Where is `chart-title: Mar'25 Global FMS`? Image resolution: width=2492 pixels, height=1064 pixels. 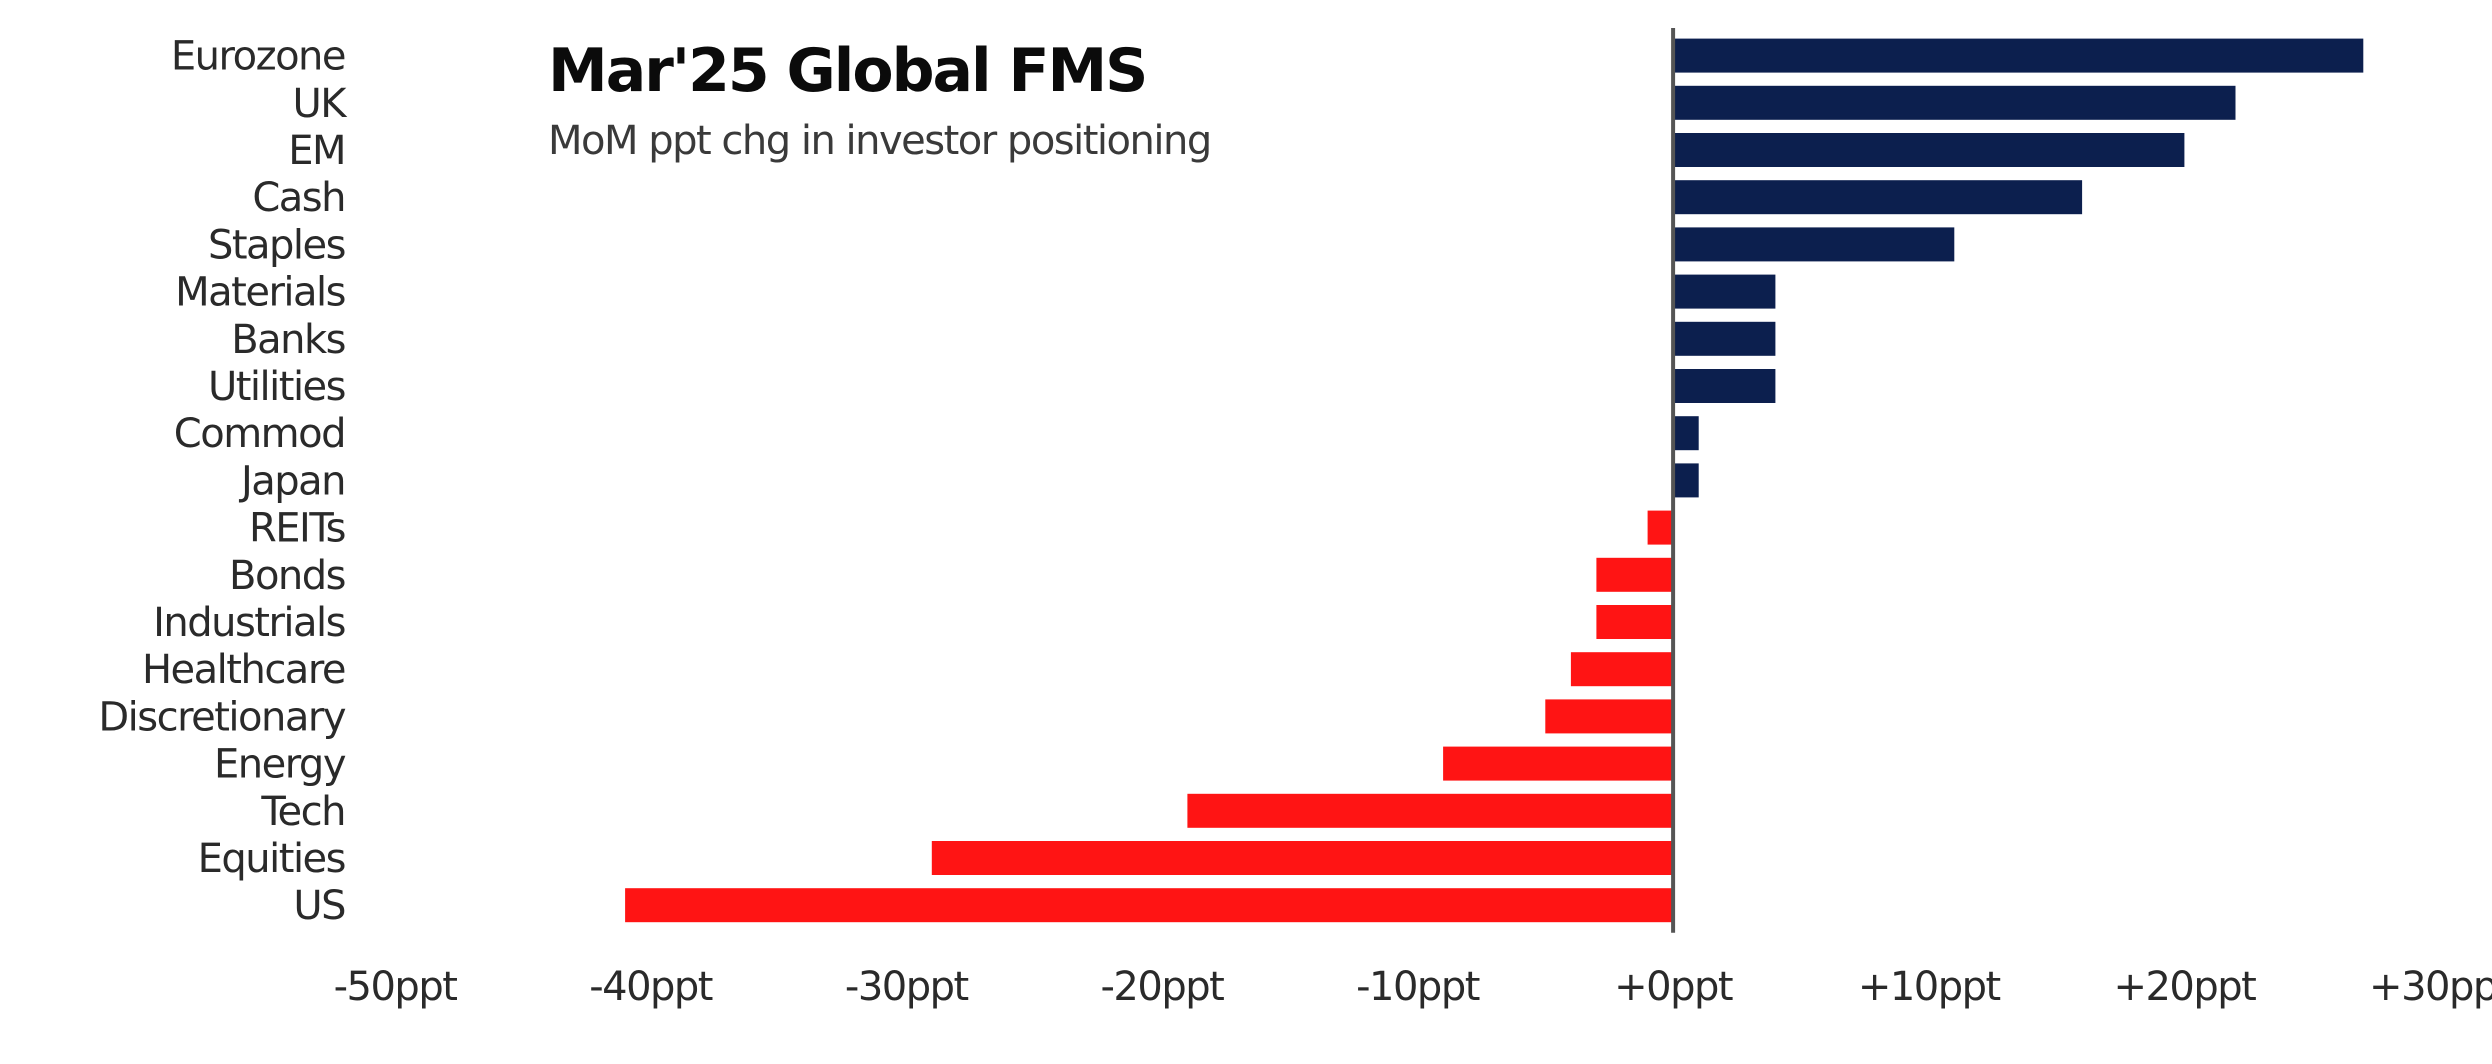 chart-title: Mar'25 Global FMS is located at coordinates (848, 71).